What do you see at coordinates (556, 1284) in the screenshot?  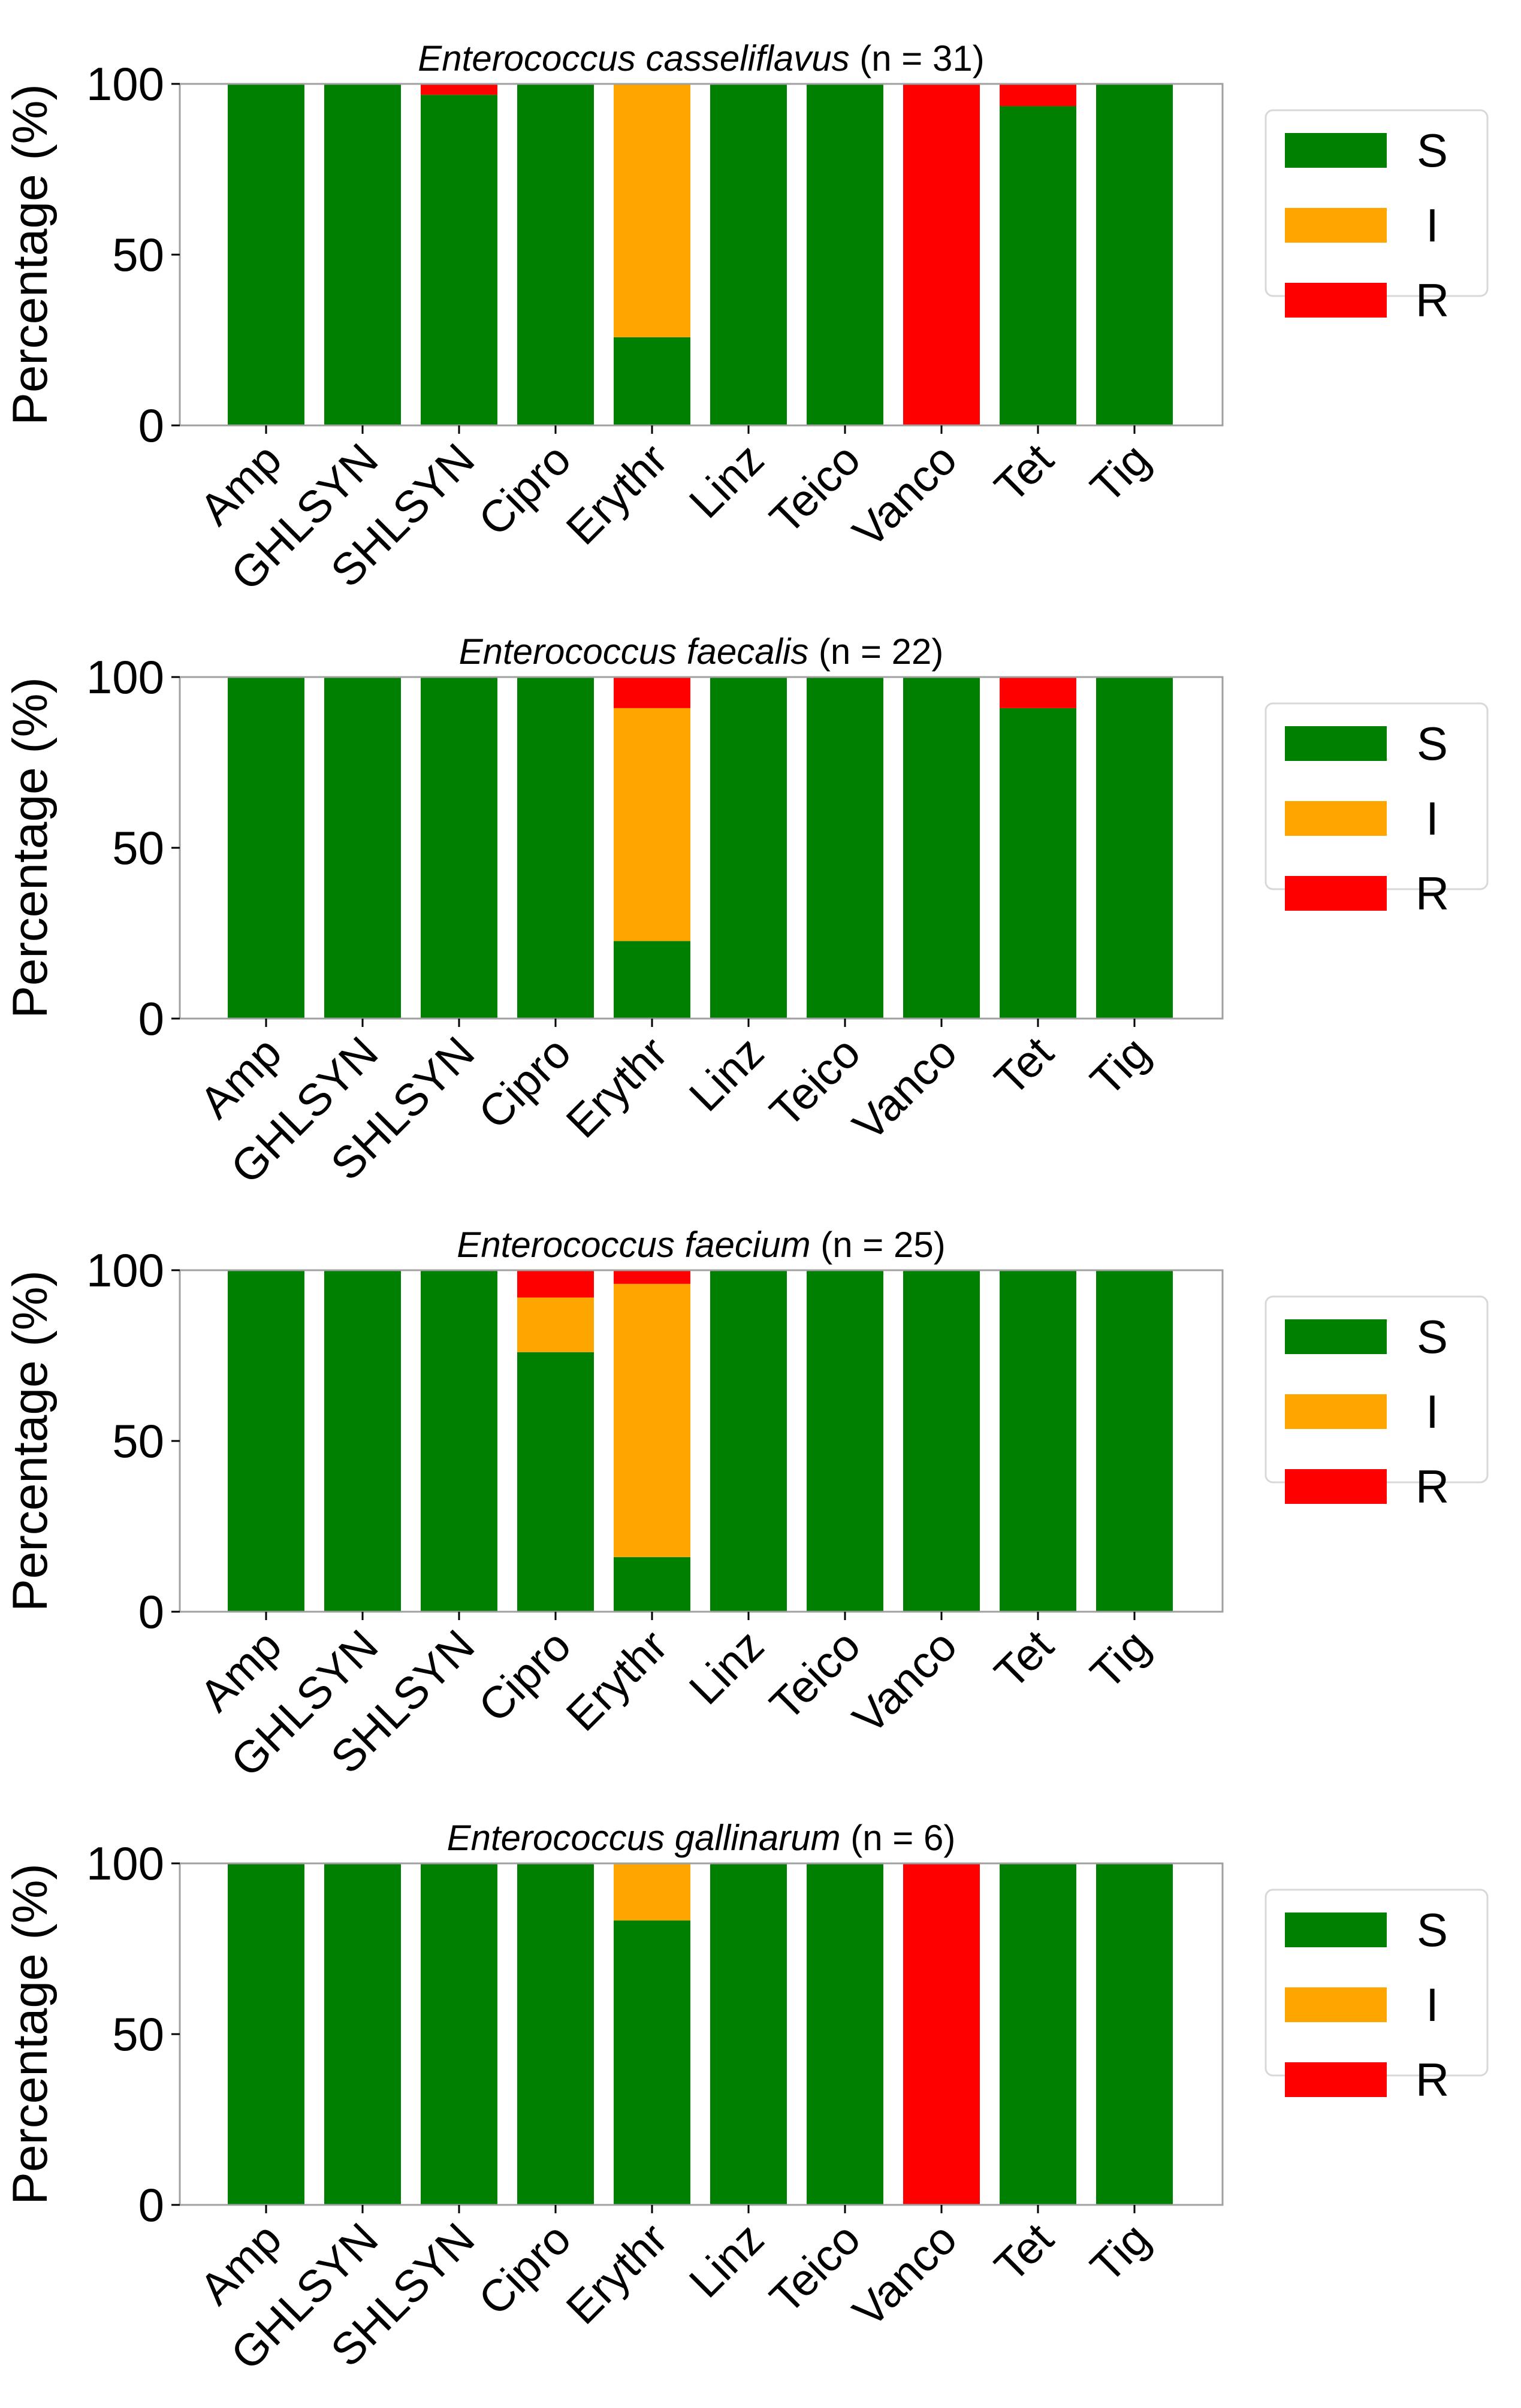 I see `bar-cipro-r` at bounding box center [556, 1284].